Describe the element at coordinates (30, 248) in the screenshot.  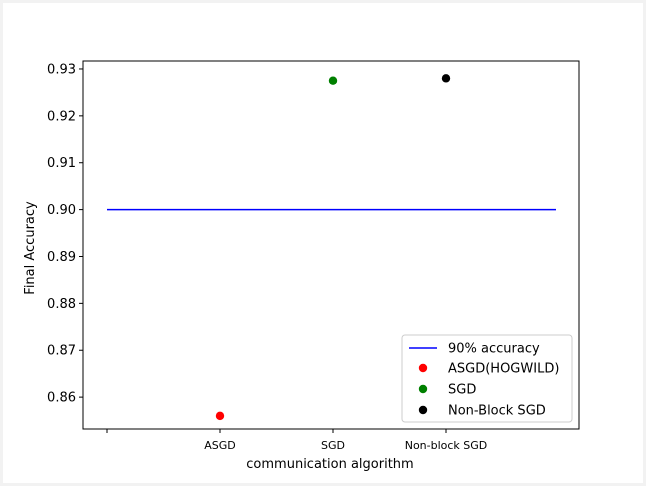
I see `y-axis-label: Final Accuracy` at that location.